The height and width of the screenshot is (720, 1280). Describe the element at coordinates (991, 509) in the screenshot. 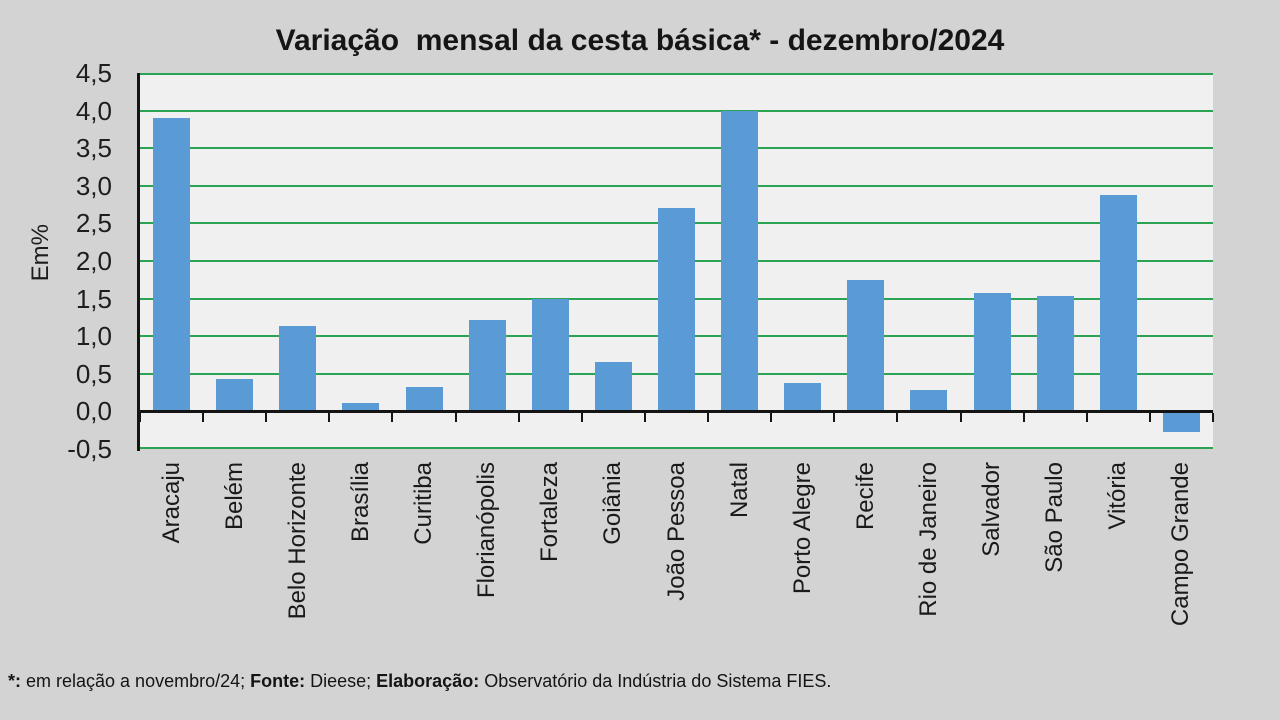

I see `x-tick-label: Salvador` at that location.